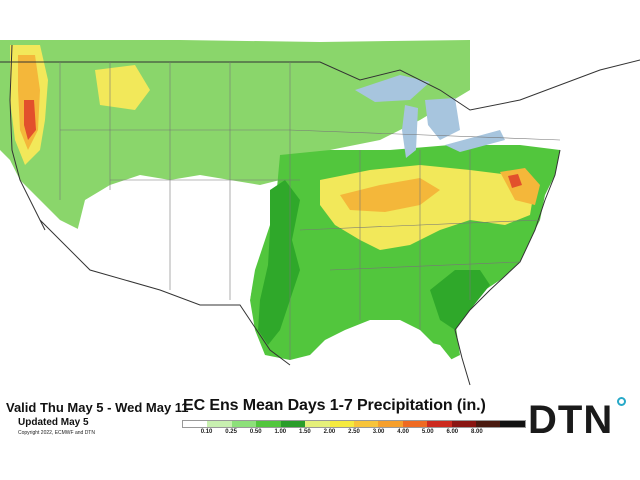 This screenshot has height=480, width=640. What do you see at coordinates (475, 141) in the screenshot?
I see `lake-erie-ontario` at bounding box center [475, 141].